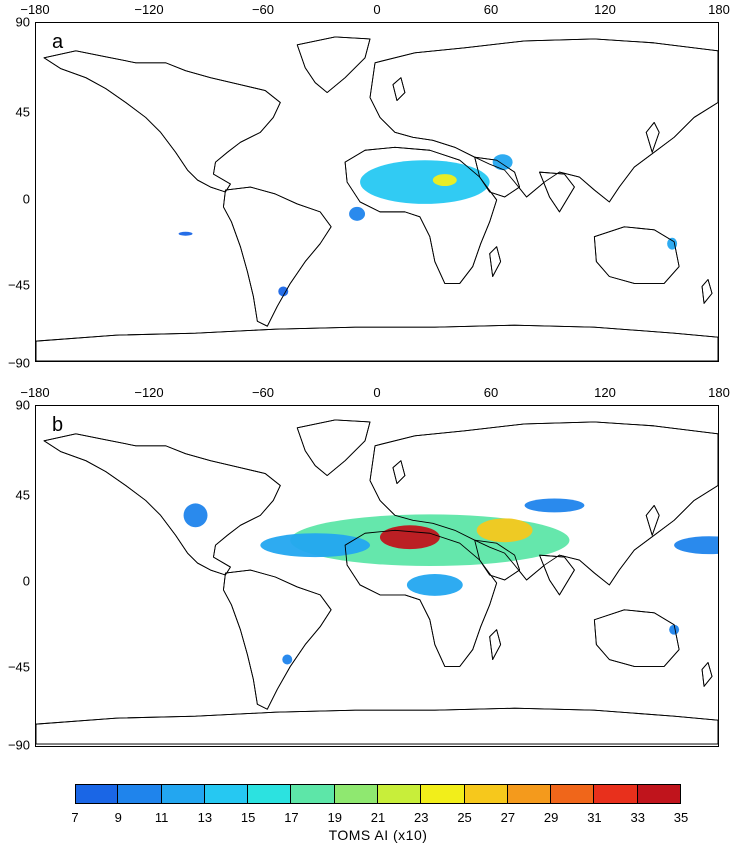 The width and height of the screenshot is (732, 850). I want to click on coastline-madagascar, so click(495, 261).